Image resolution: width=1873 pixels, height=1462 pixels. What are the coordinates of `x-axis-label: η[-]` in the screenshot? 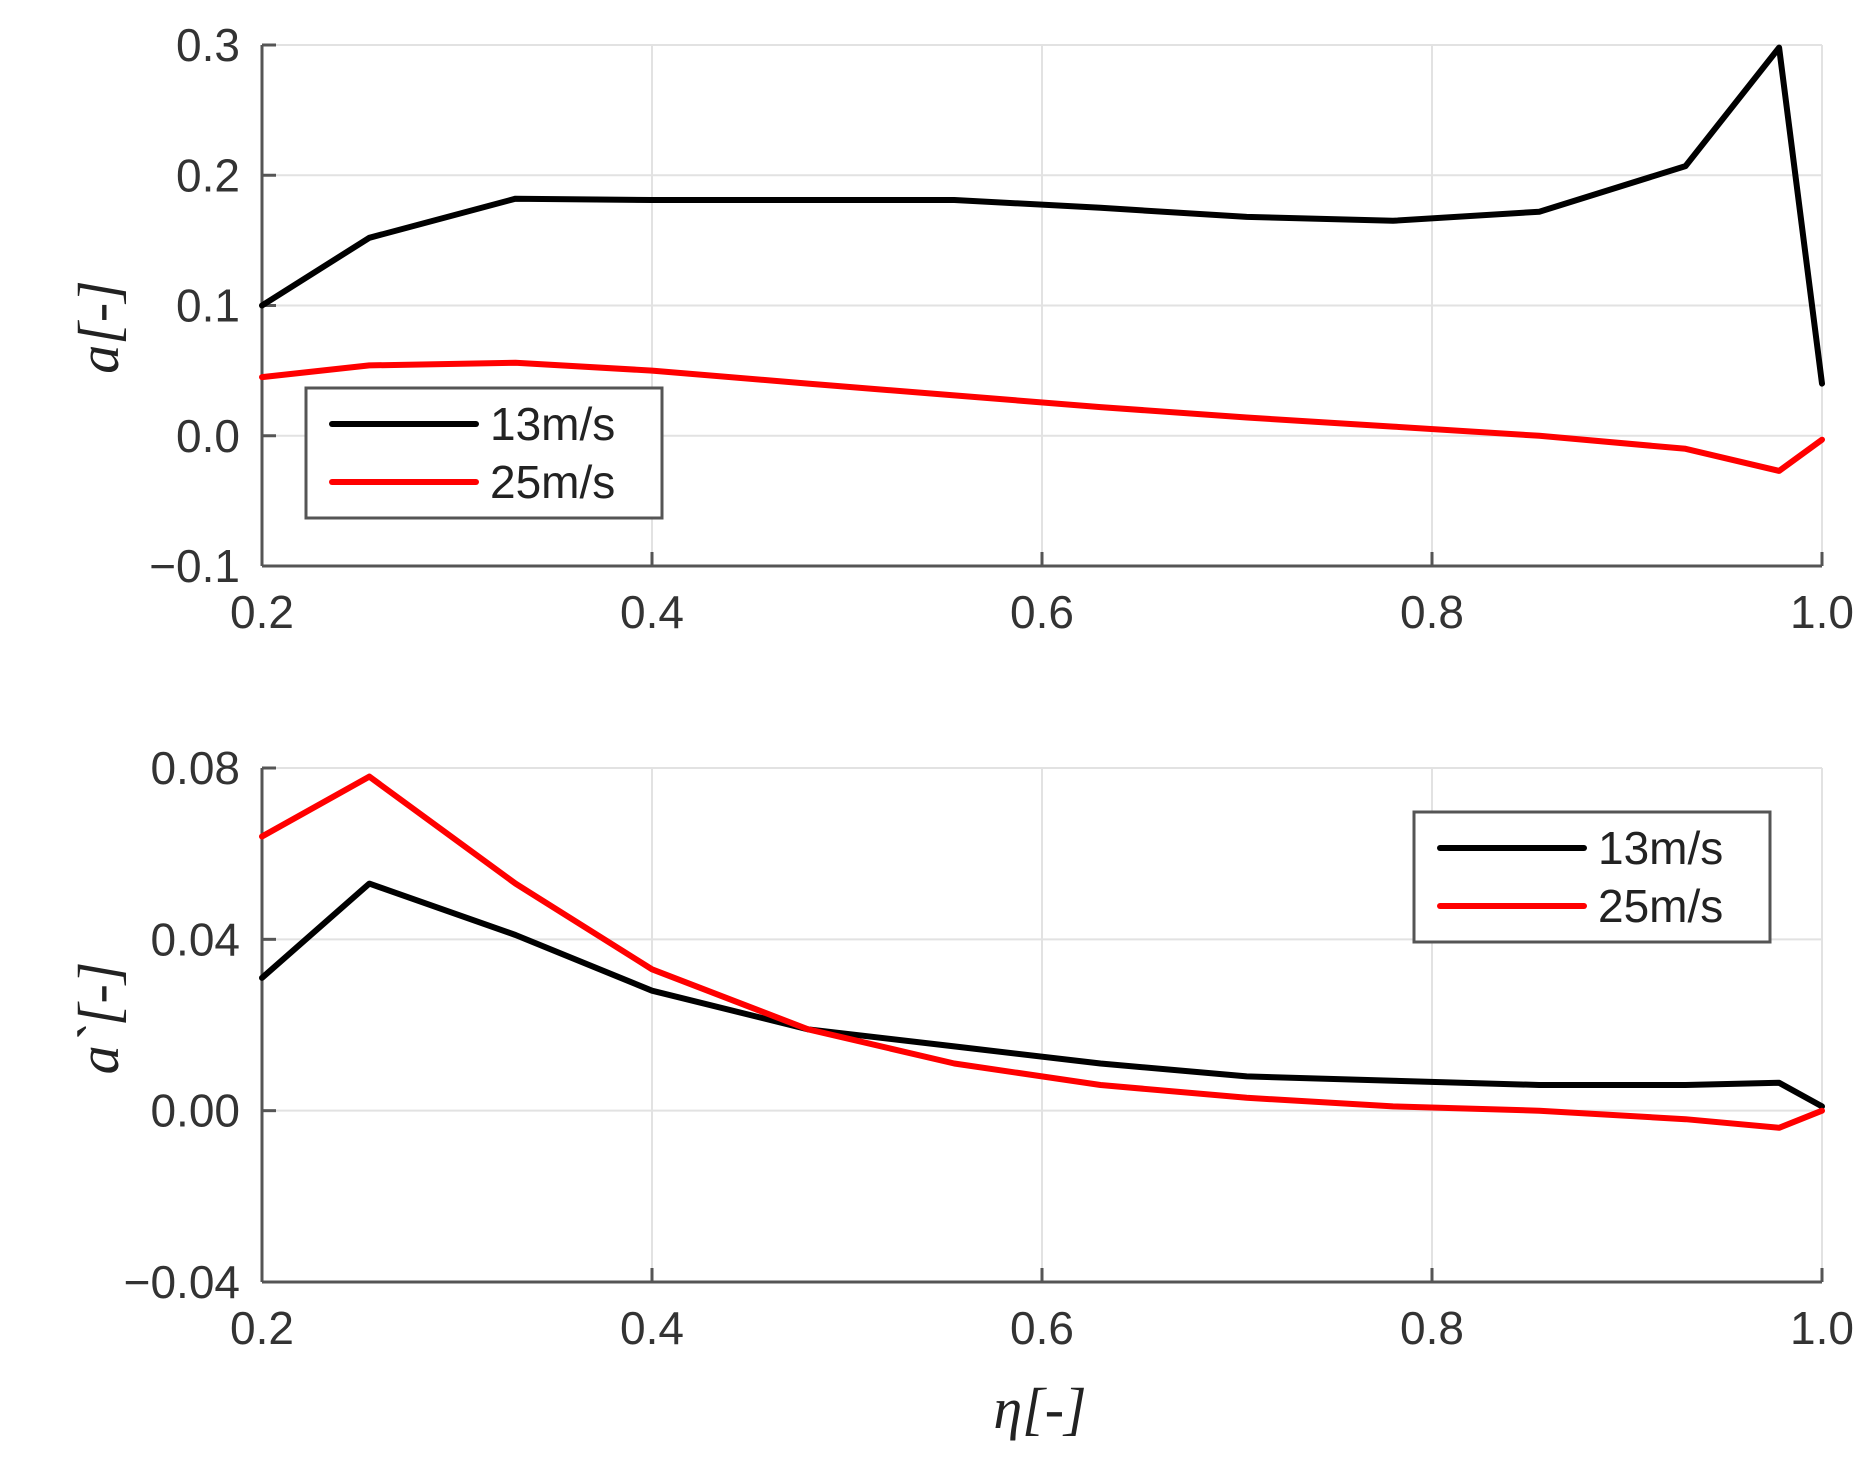 It's located at (1039, 1408).